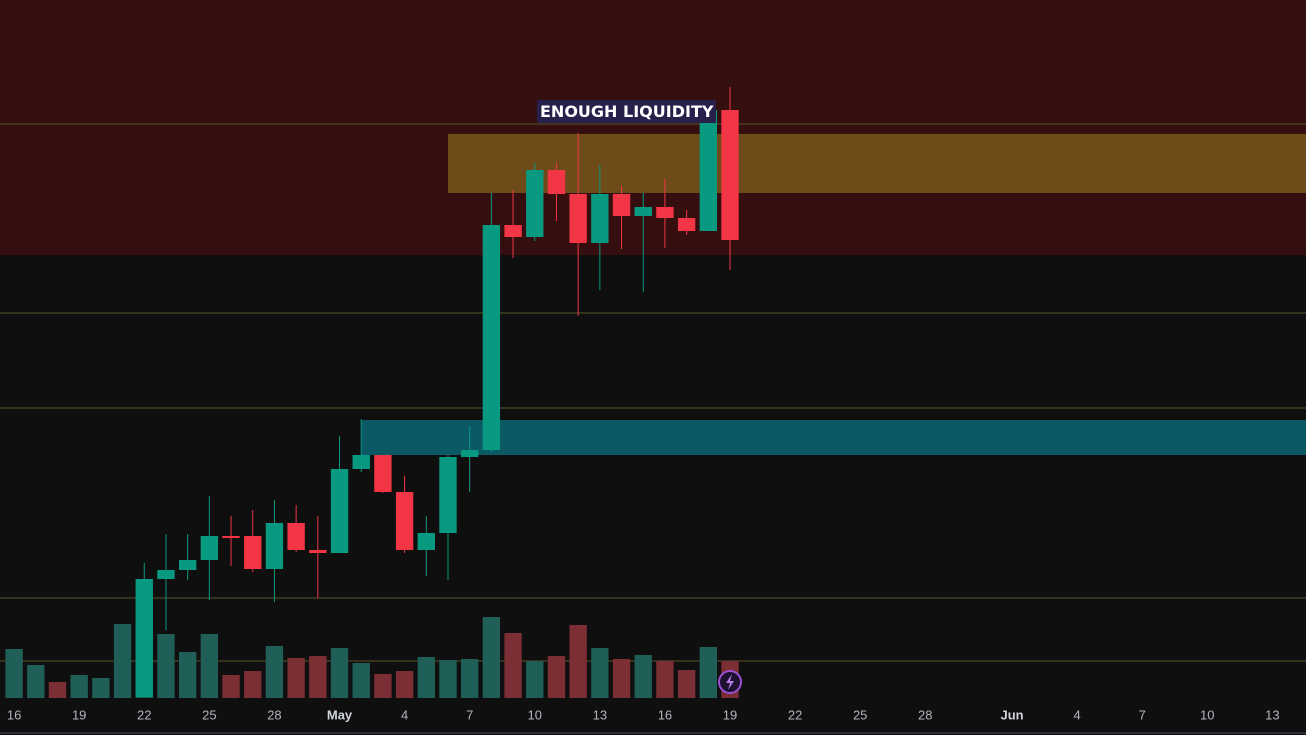  Describe the element at coordinates (730, 682) in the screenshot. I see `event-icon-bolt` at that location.